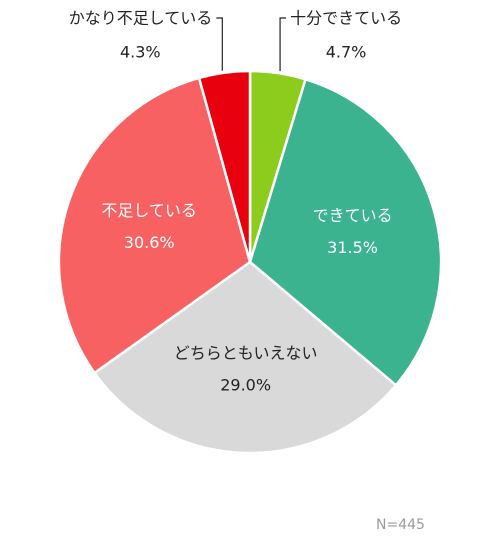  I want to click on slice-value-1: 4.7%, so click(346, 52).